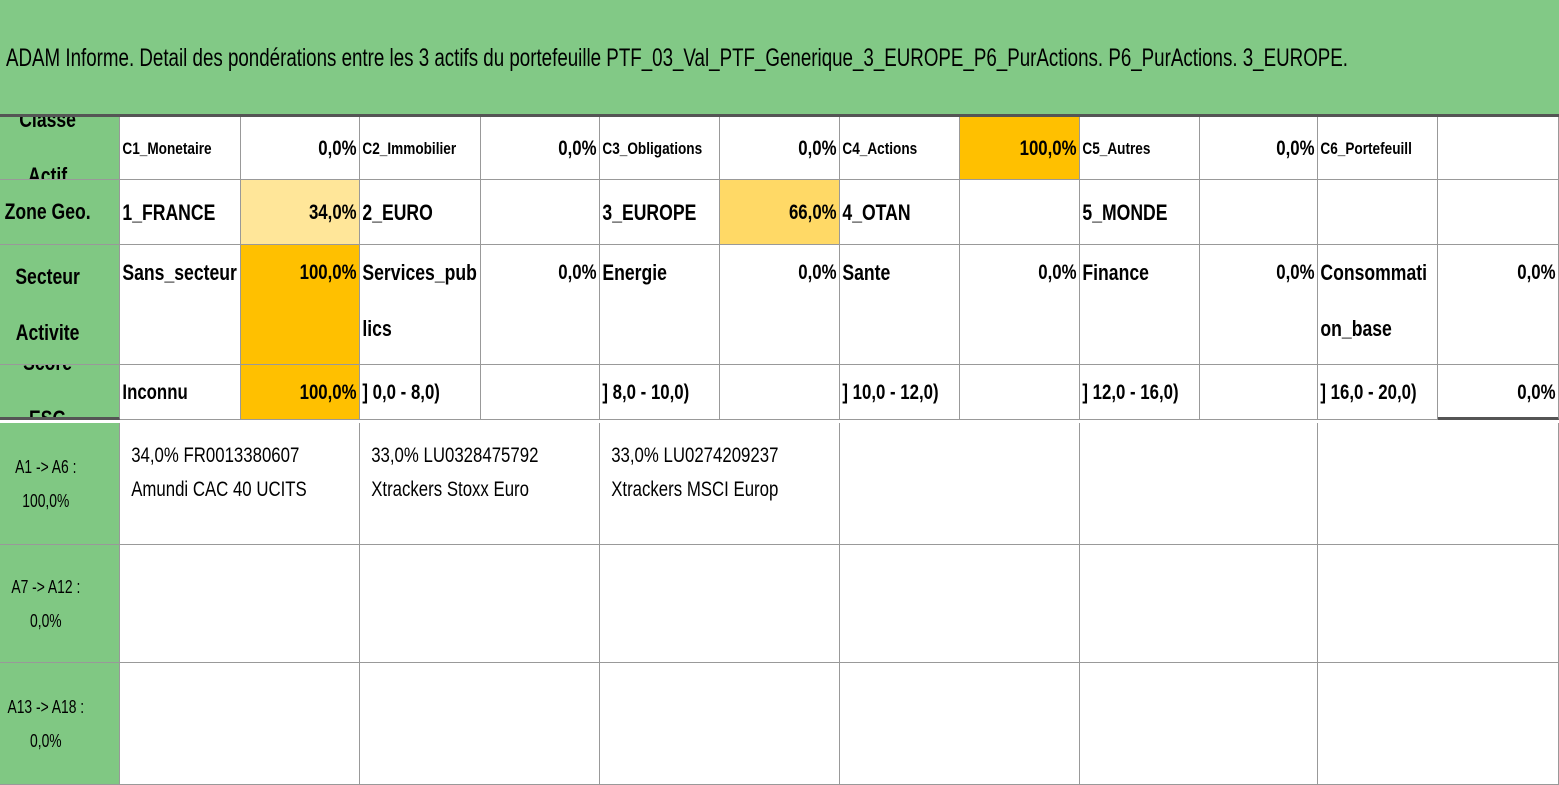 This screenshot has width=1559, height=785. I want to click on group-label-cell: A7 -> A12 : 0,0%, so click(60, 604).